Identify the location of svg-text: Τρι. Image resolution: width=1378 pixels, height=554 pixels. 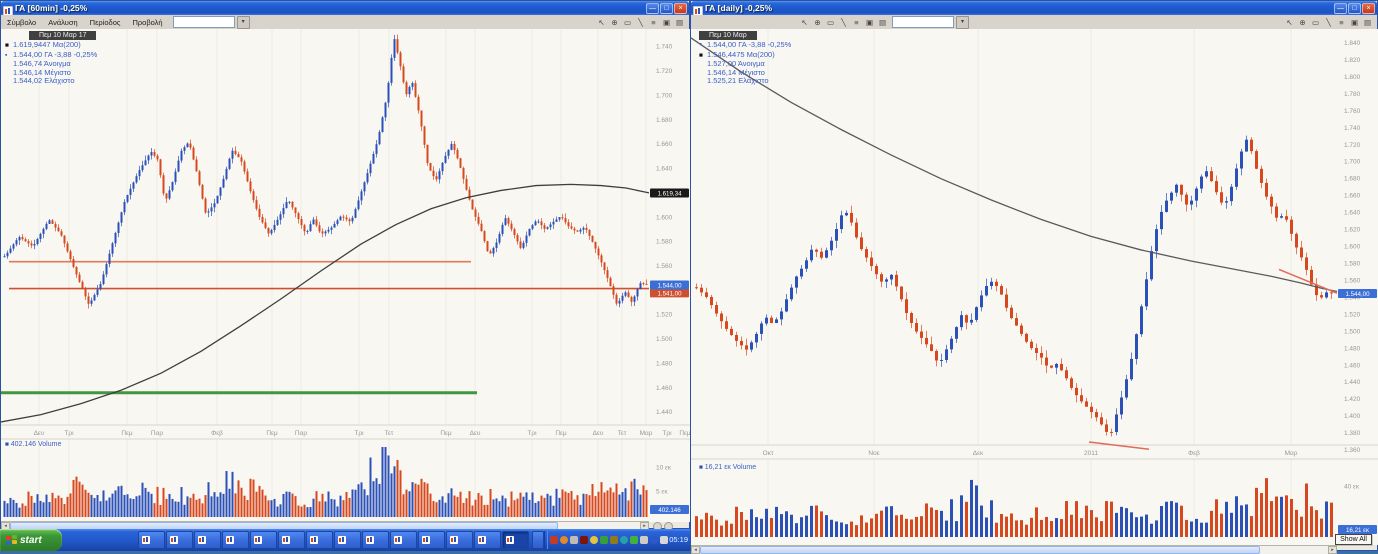
(359, 433).